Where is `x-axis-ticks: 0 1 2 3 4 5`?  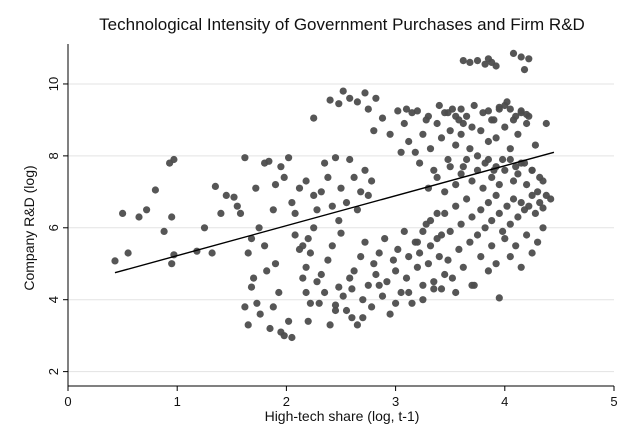
x-axis-ticks: 0 1 2 3 4 5 is located at coordinates (341, 397).